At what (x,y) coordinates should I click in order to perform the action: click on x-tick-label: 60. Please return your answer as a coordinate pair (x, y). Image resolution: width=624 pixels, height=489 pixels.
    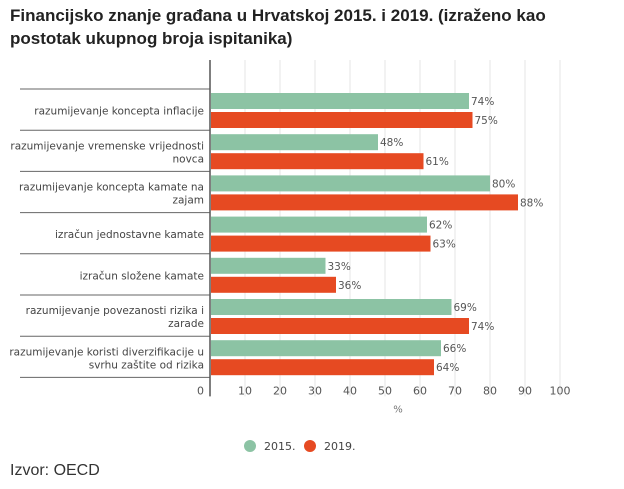
    Looking at the image, I should click on (420, 390).